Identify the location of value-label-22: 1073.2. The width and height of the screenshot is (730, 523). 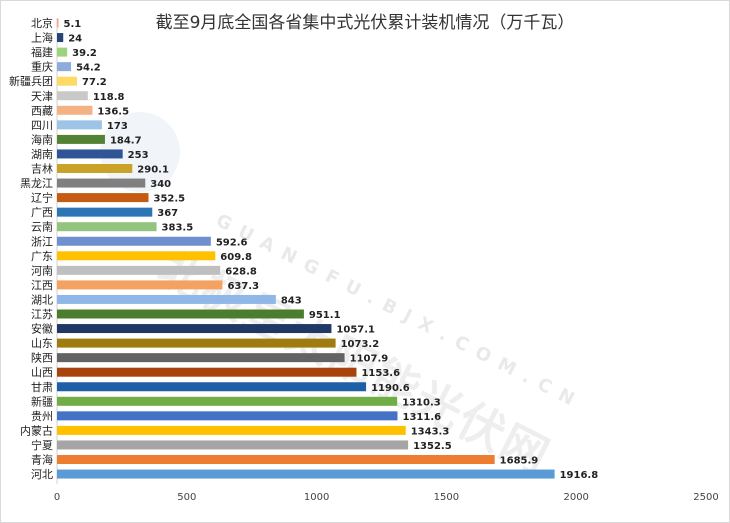
(360, 344).